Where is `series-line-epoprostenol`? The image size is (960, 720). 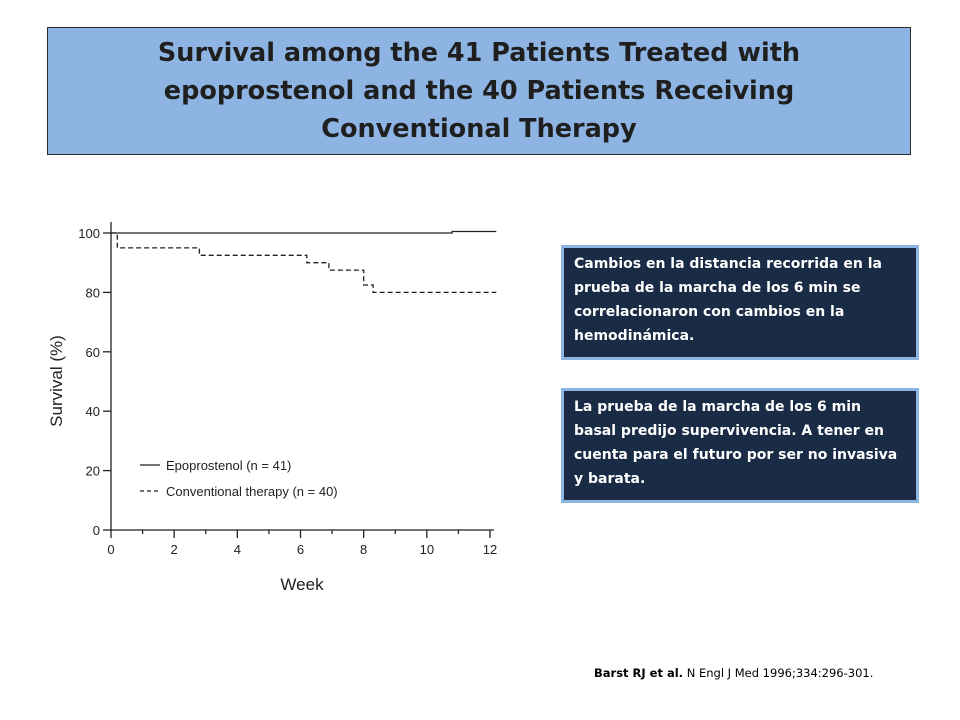 series-line-epoprostenol is located at coordinates (304, 232).